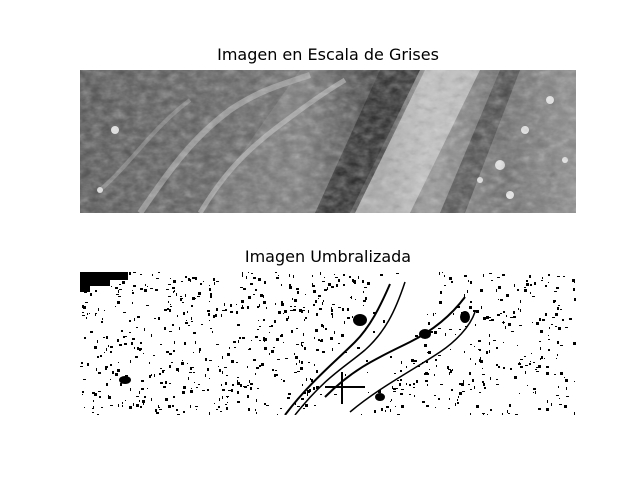 Image resolution: width=640 pixels, height=480 pixels. Describe the element at coordinates (104, 282) in the screenshot. I see `corner-blob` at that location.